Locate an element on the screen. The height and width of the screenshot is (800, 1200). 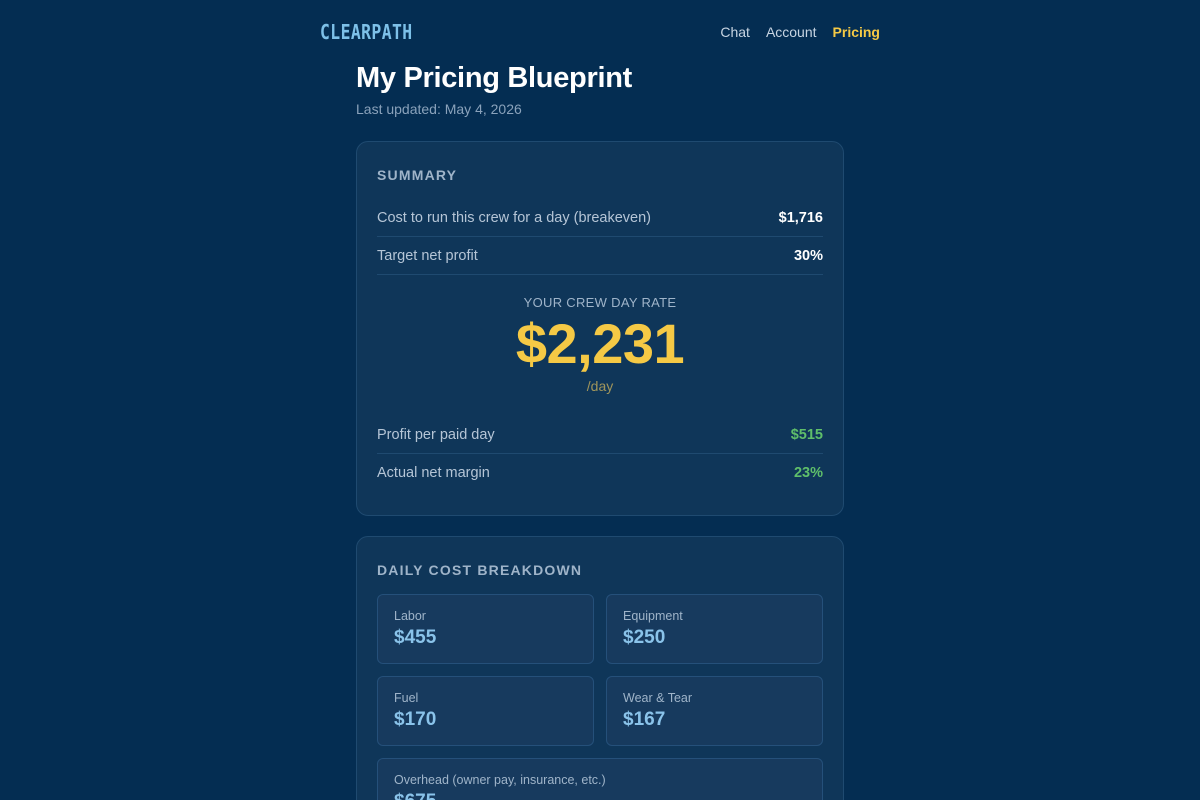
cost-tile-value: $455 is located at coordinates (415, 637).